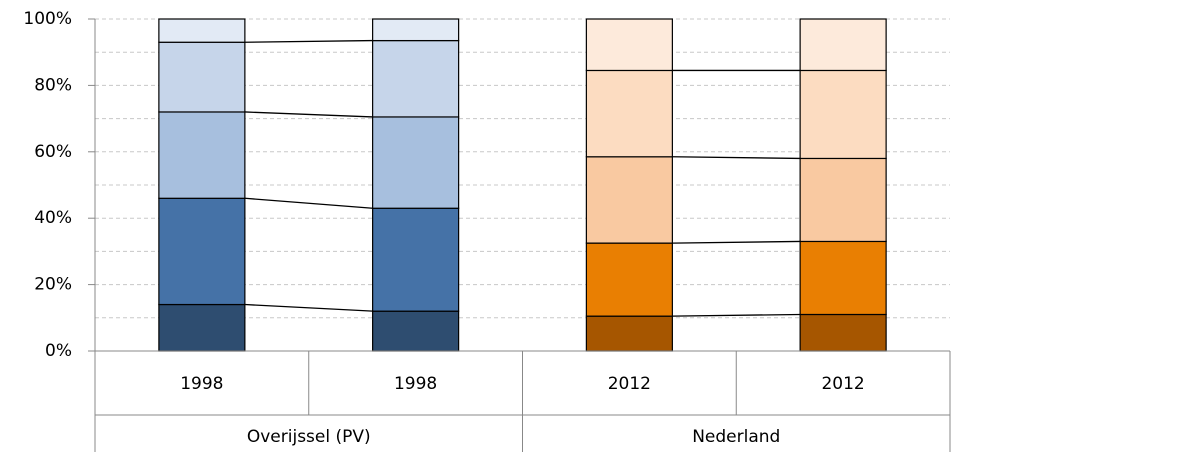 This screenshot has width=1187, height=452. What do you see at coordinates (309, 437) in the screenshot?
I see `group-label: Overijssel (PV)` at bounding box center [309, 437].